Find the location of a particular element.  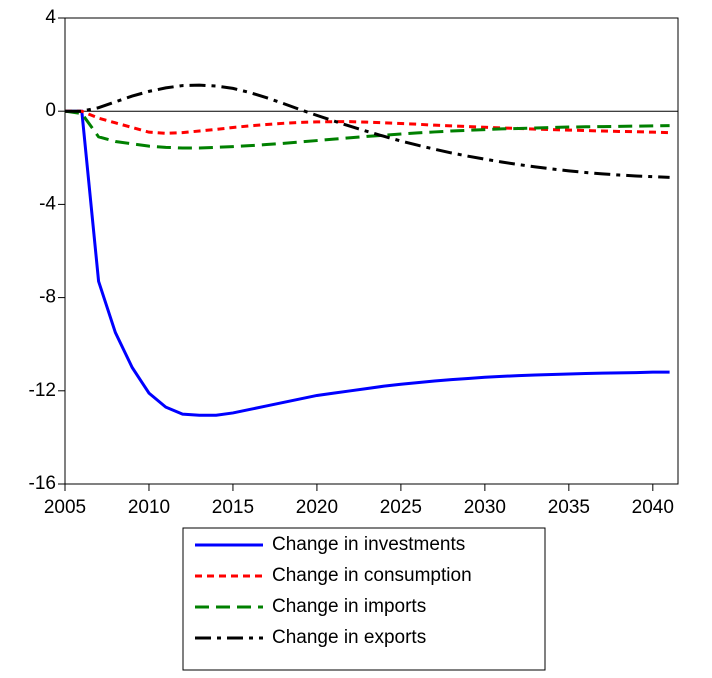

x-tick-label: 2005 is located at coordinates (65, 507).